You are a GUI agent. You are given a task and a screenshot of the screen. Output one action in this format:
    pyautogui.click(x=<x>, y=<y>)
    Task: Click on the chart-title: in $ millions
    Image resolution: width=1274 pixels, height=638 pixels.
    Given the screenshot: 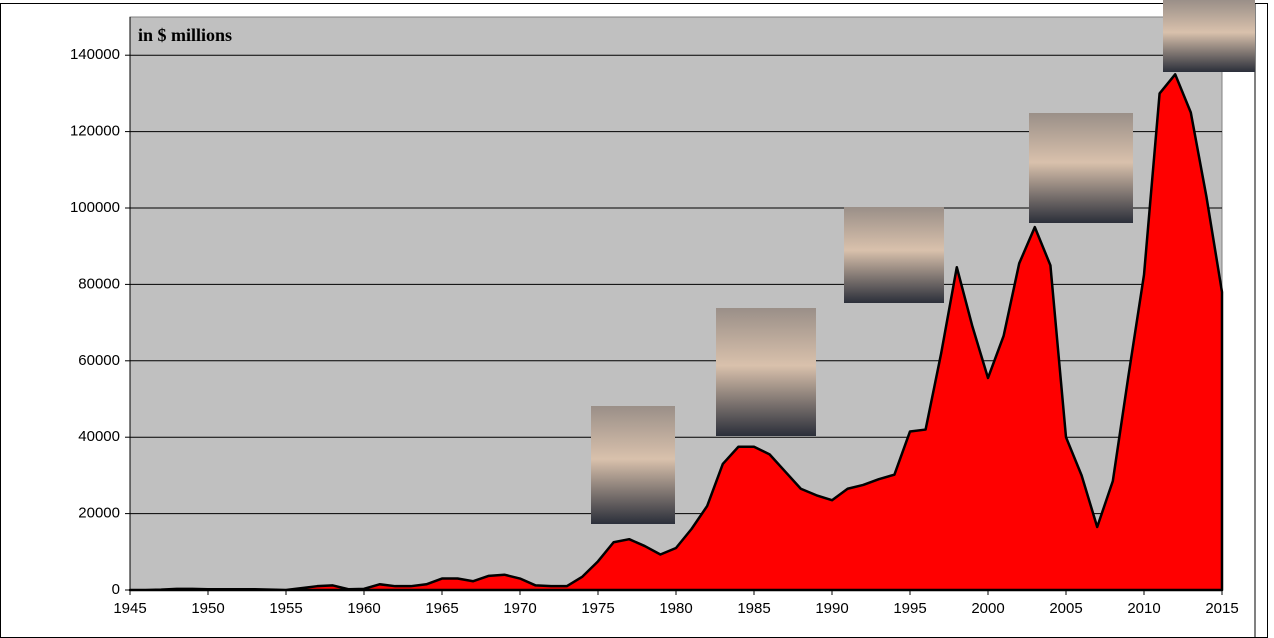 What is the action you would take?
    pyautogui.click(x=185, y=35)
    